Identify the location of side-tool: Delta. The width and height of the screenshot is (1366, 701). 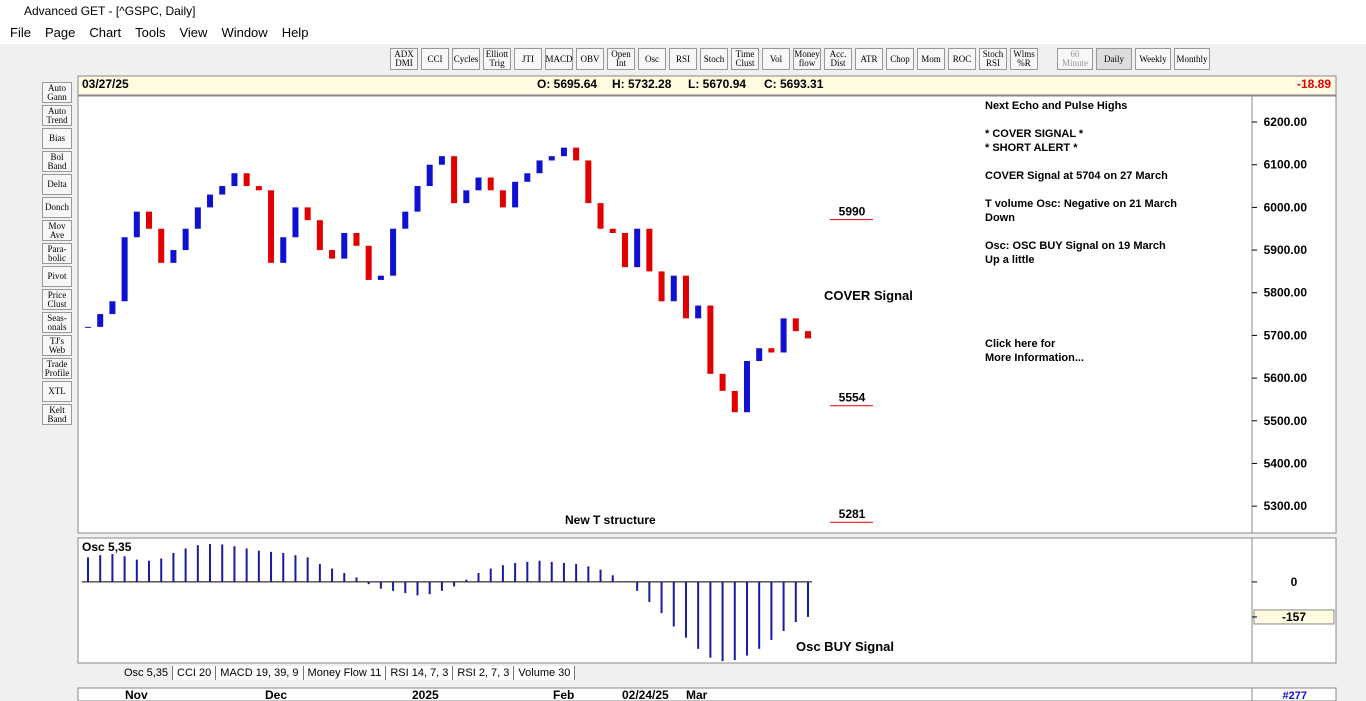
(57, 184).